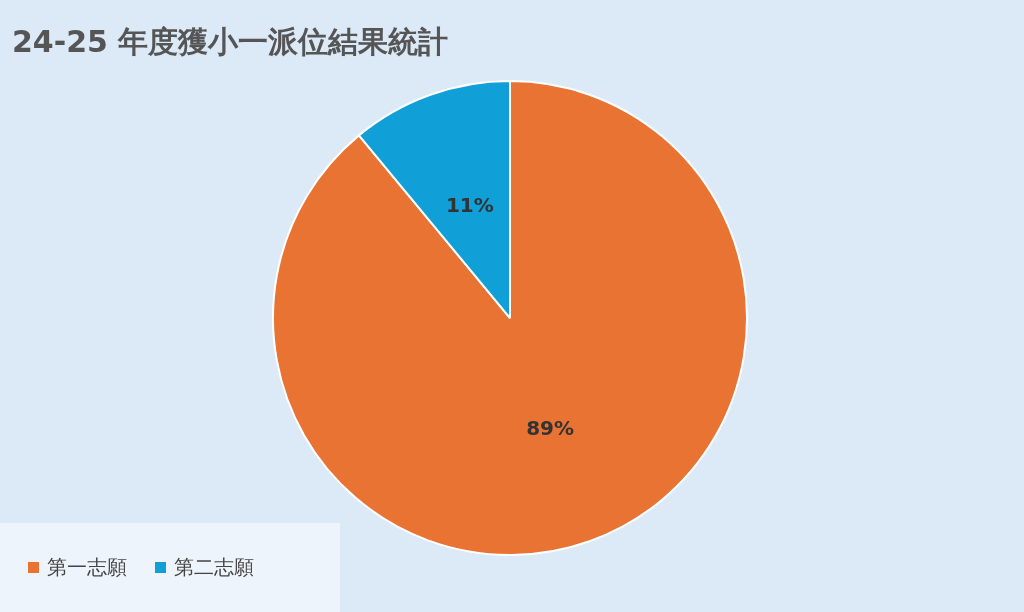  I want to click on legend-label: 第二志願, so click(214, 567).